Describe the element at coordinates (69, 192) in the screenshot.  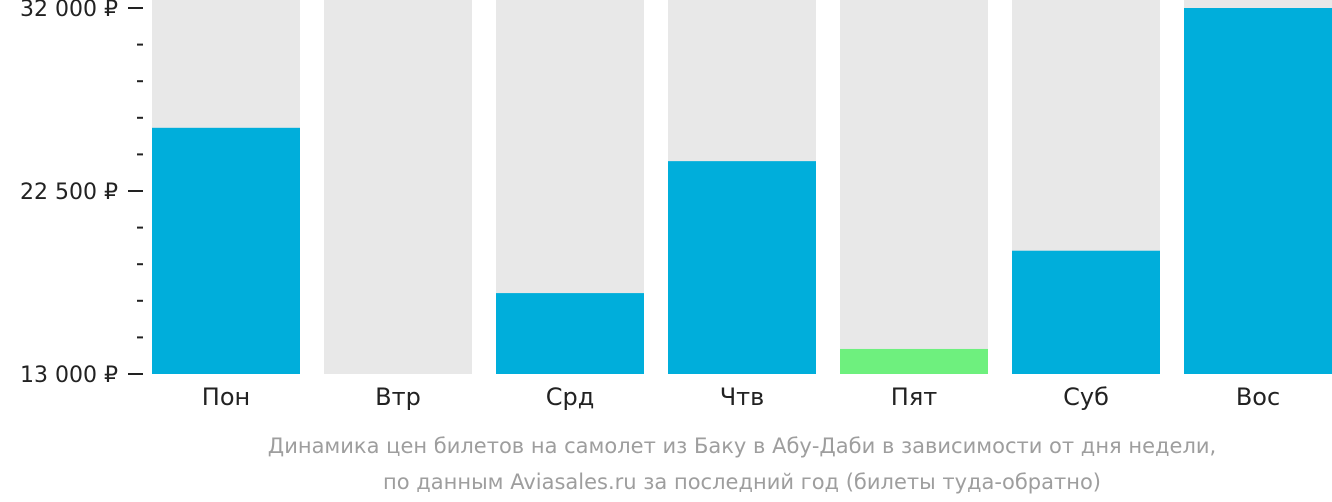
I see `y-tick-label-1: 22 500 ₽` at that location.